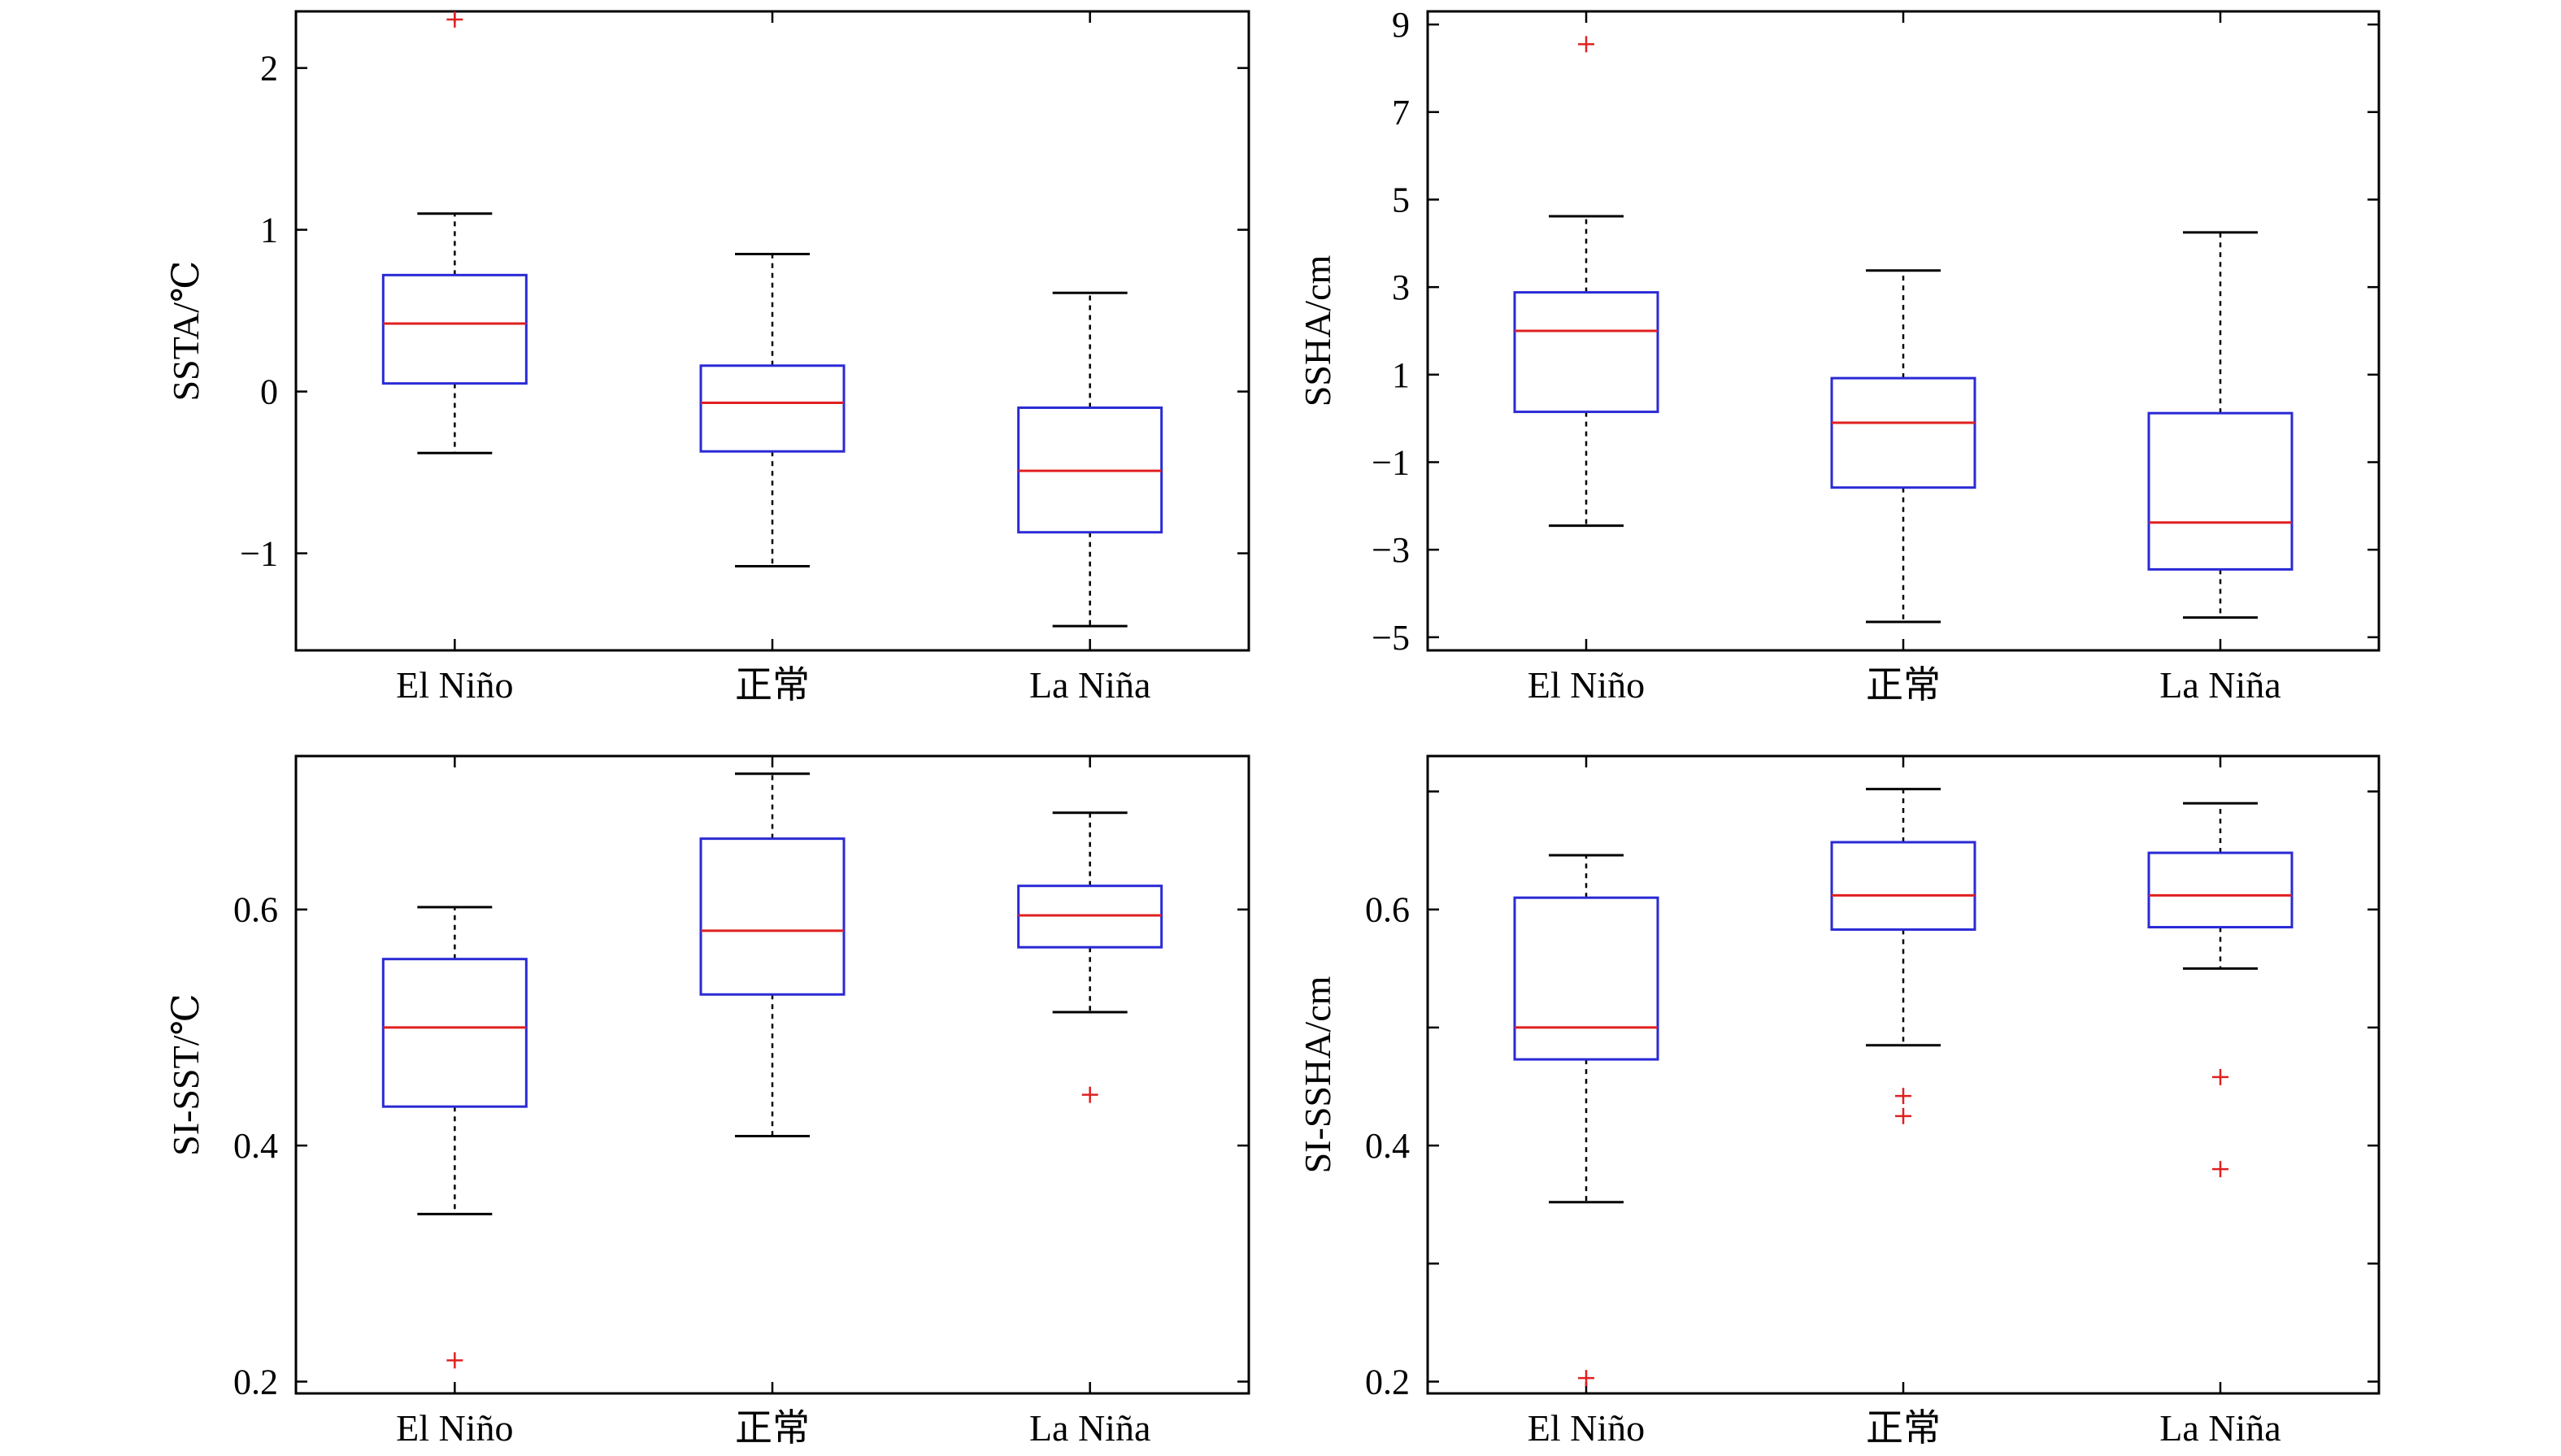 This screenshot has height=1456, width=2561. Describe the element at coordinates (1401, 287) in the screenshot. I see `y-tick-label: 3` at that location.